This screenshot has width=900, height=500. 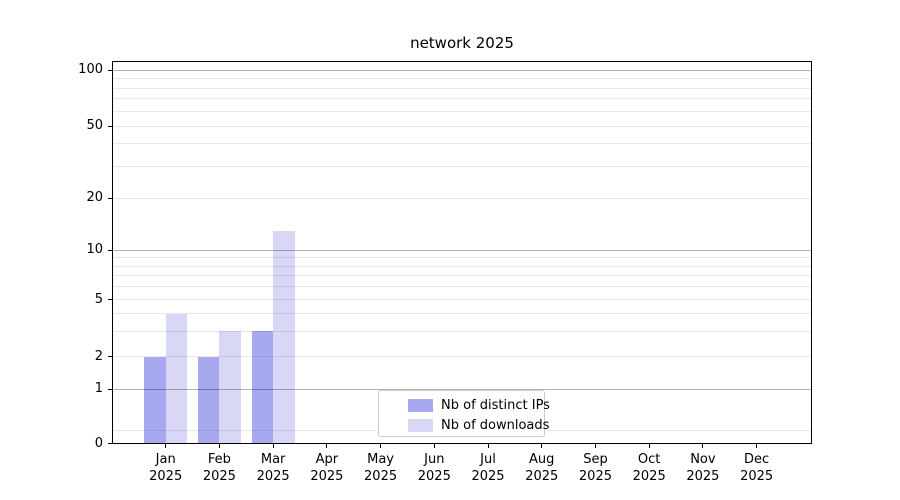 I want to click on y-tick-label: 5, so click(x=98, y=299).